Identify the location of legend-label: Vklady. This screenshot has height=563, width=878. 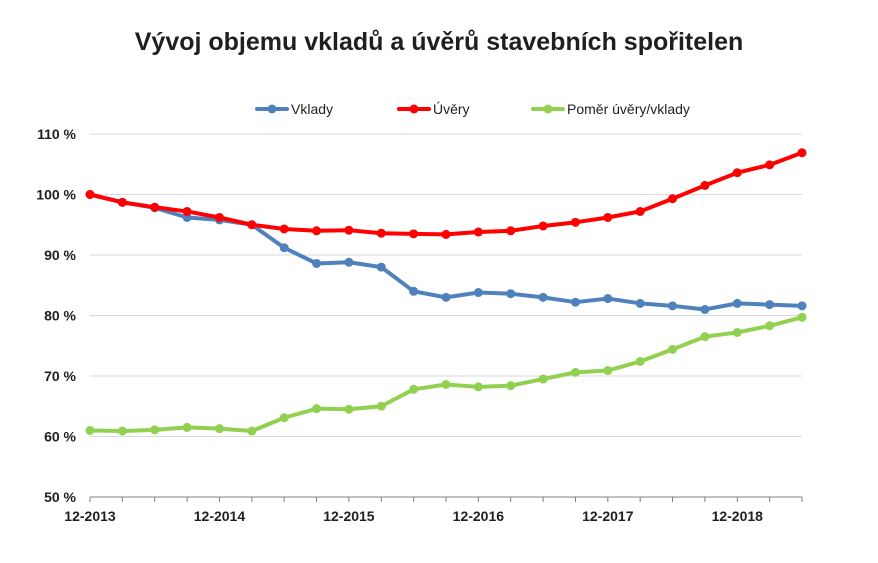
(312, 109).